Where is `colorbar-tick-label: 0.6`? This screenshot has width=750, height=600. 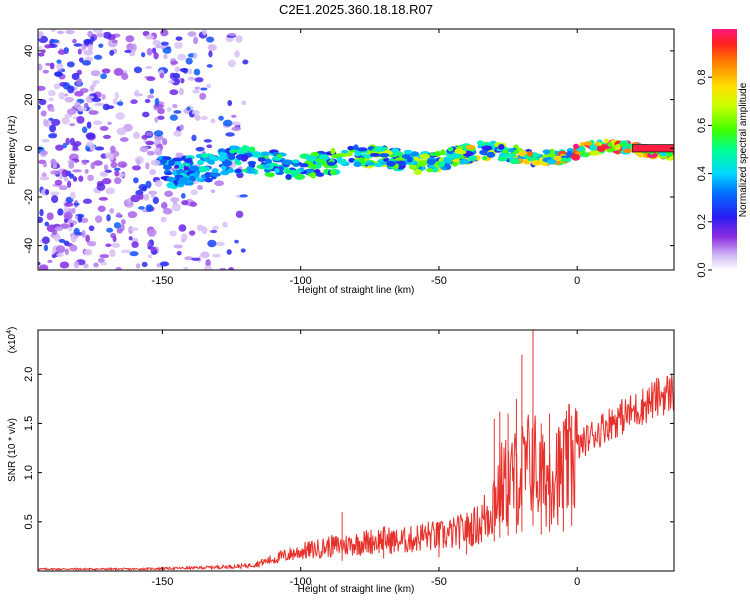 colorbar-tick-label: 0.6 is located at coordinates (702, 125).